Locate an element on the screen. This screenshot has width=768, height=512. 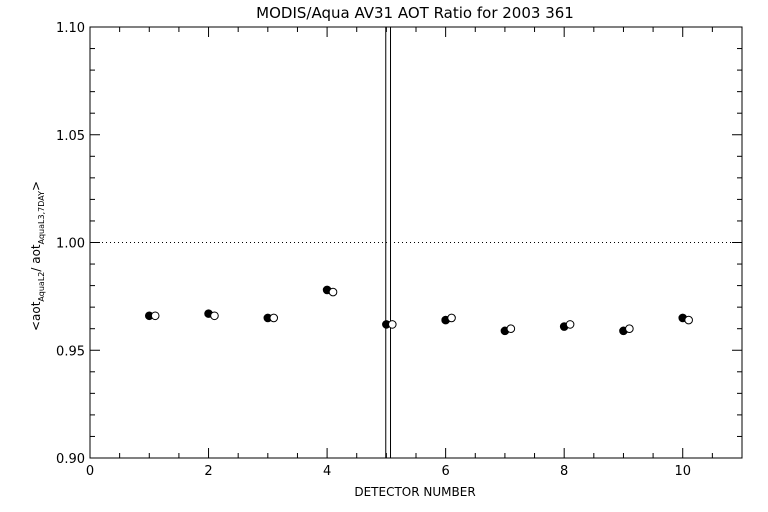
y-tick-label: 0.95 is located at coordinates (70, 351).